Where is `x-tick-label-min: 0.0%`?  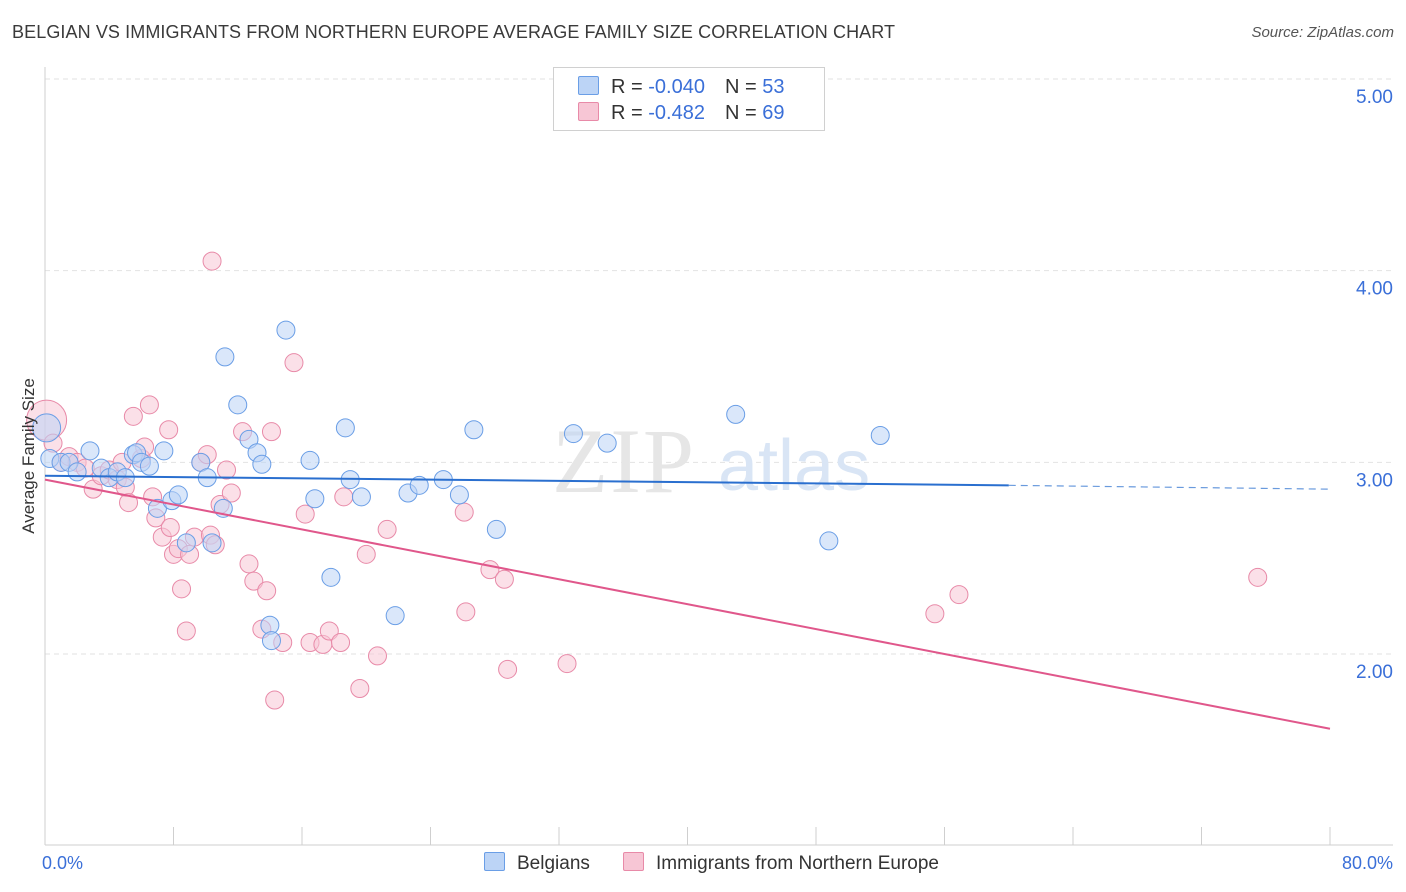
x-tick-label-min: 0.0% is located at coordinates (62, 863).